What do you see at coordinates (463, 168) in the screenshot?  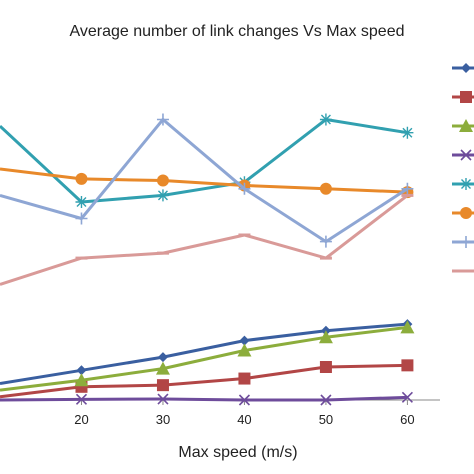 I see `legend` at bounding box center [463, 168].